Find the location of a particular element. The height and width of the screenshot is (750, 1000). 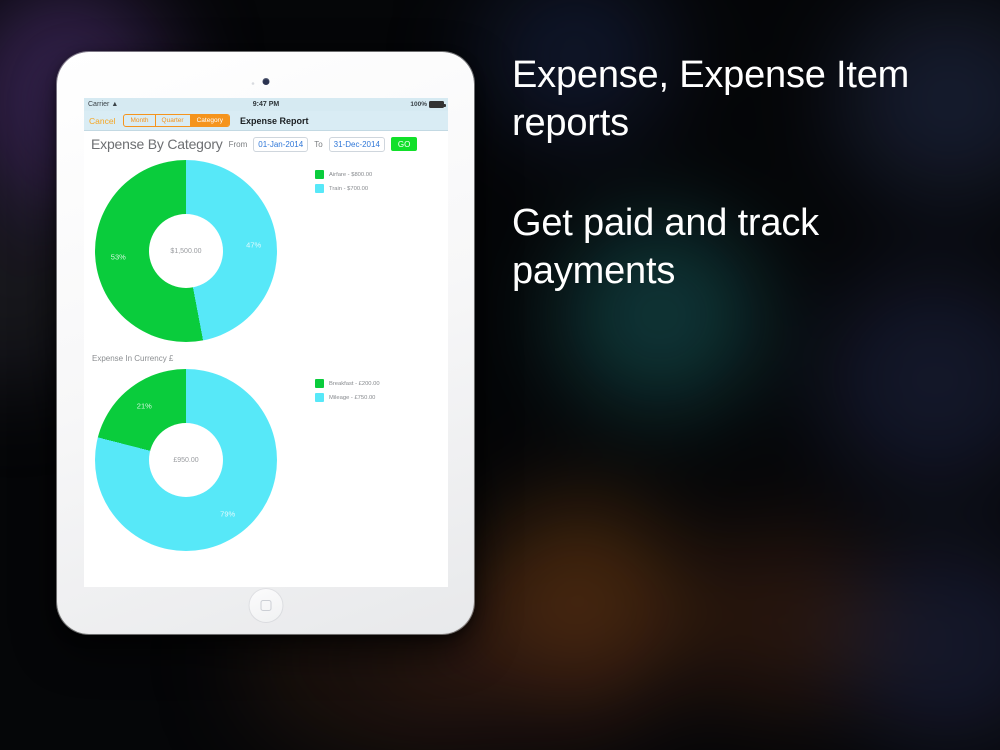

legend-swatch-breakfast is located at coordinates (319, 383).